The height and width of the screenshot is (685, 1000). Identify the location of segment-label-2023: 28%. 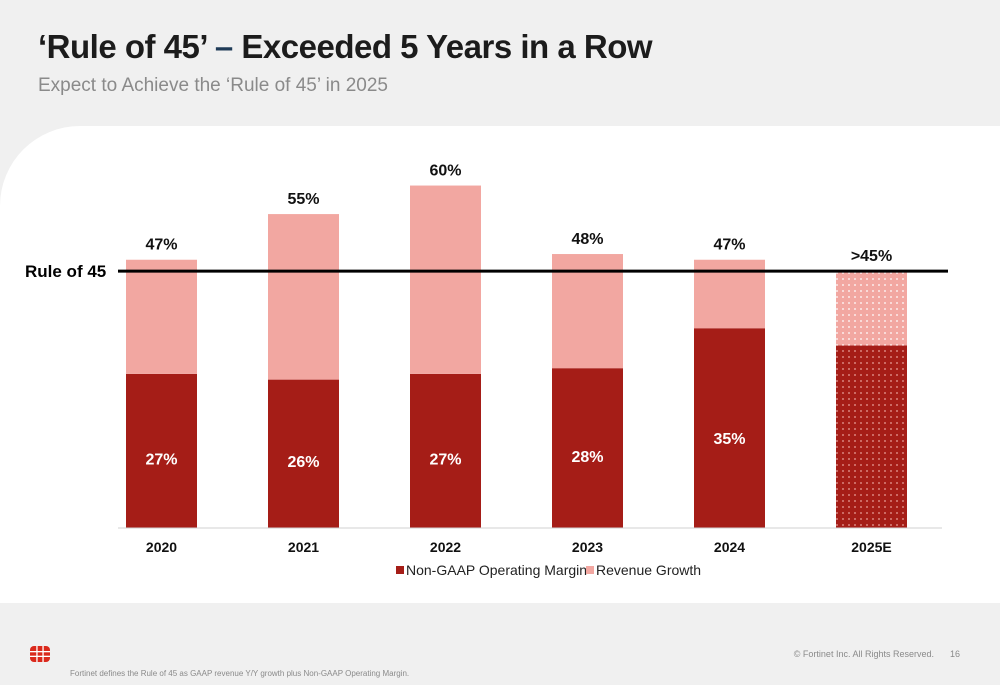
(587, 457).